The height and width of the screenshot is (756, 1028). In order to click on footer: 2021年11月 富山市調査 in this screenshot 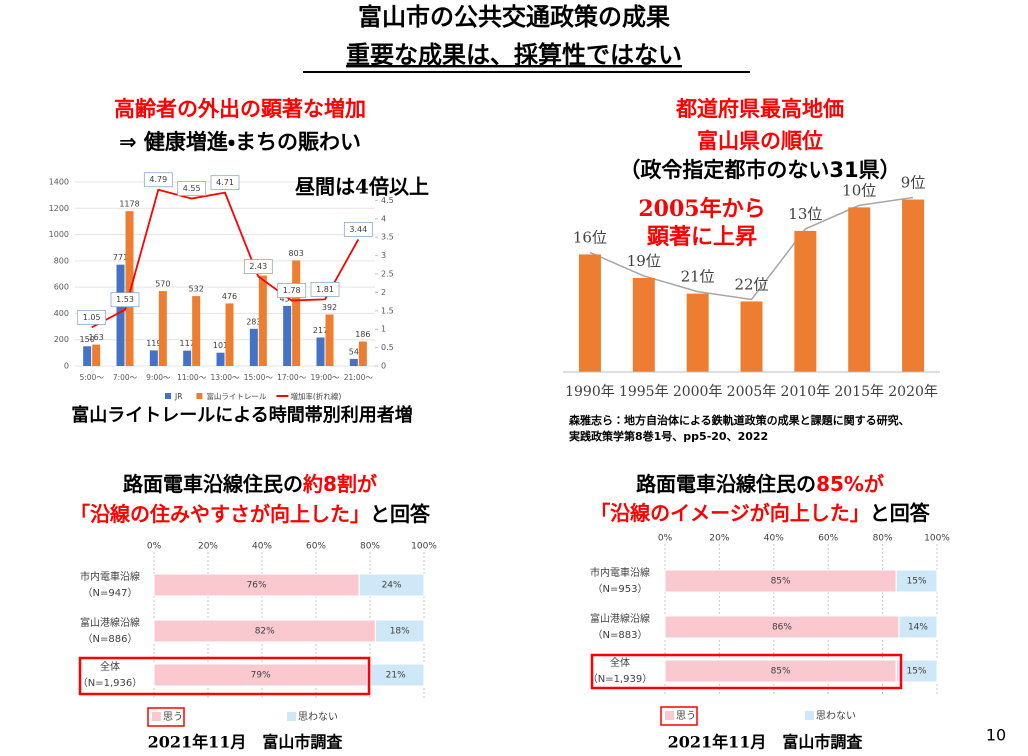, I will do `click(245, 742)`.